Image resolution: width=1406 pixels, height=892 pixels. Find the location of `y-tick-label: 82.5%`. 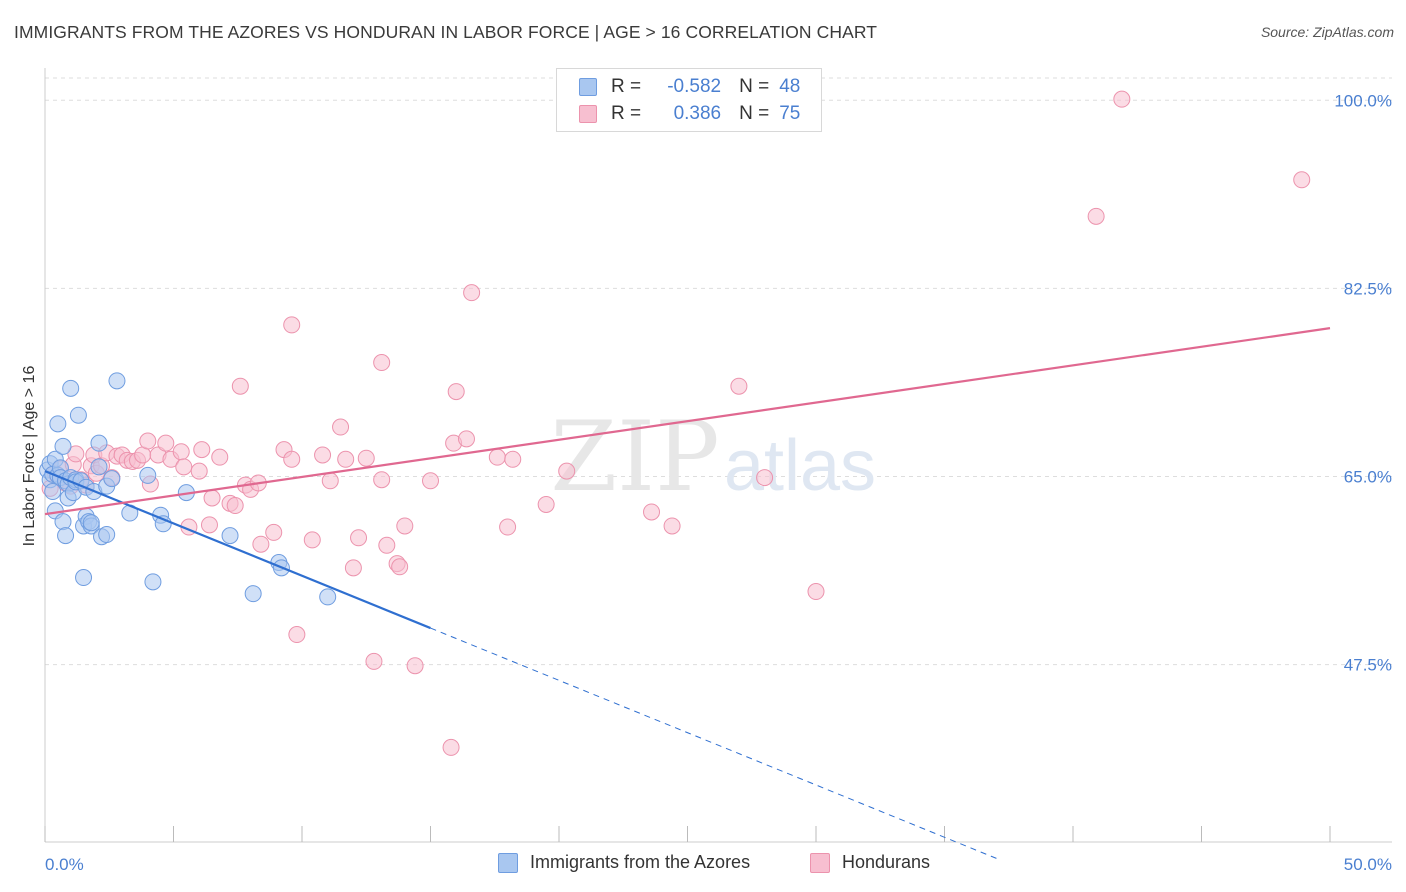

y-tick-label: 82.5% is located at coordinates (1368, 288).